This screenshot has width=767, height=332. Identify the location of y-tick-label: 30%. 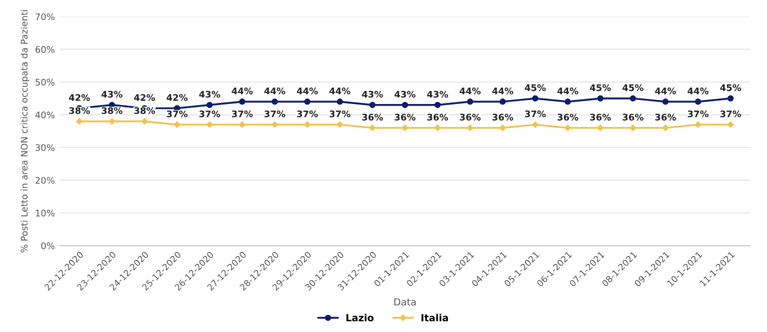
(45, 148).